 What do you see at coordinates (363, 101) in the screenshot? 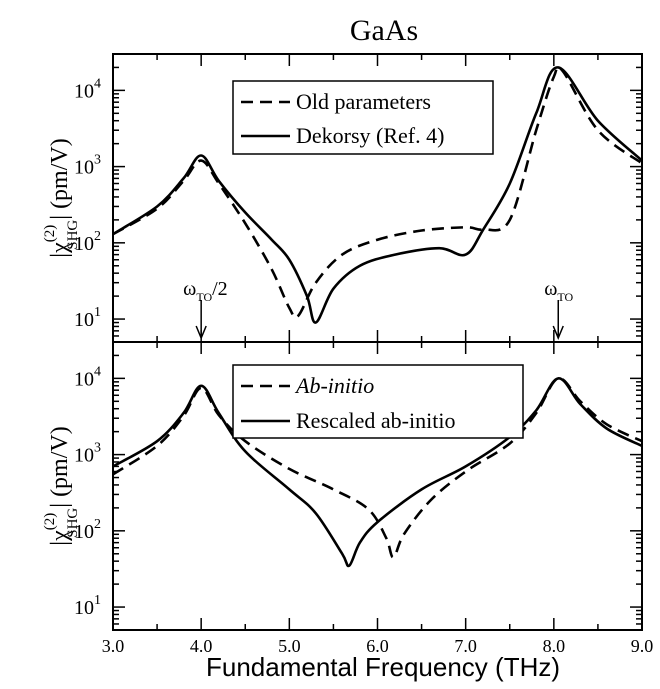
I see `top-legend-label-old: Old parameters` at bounding box center [363, 101].